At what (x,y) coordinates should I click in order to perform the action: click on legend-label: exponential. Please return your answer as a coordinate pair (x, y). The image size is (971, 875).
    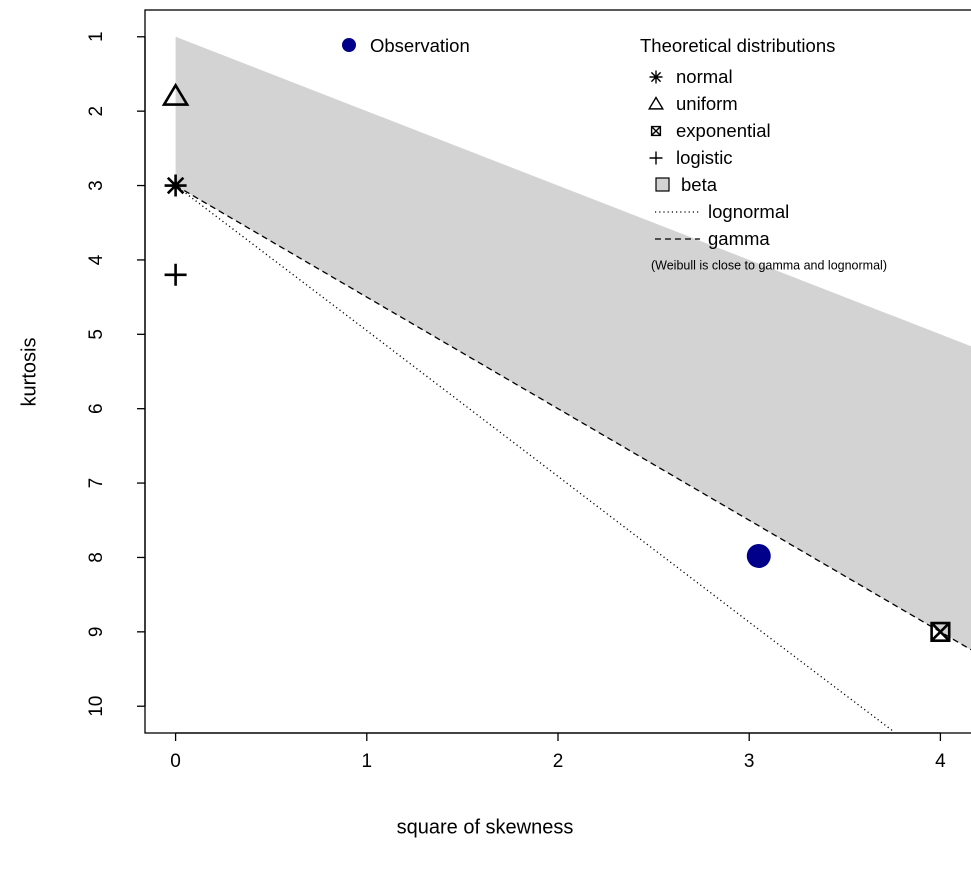
    Looking at the image, I should click on (723, 130).